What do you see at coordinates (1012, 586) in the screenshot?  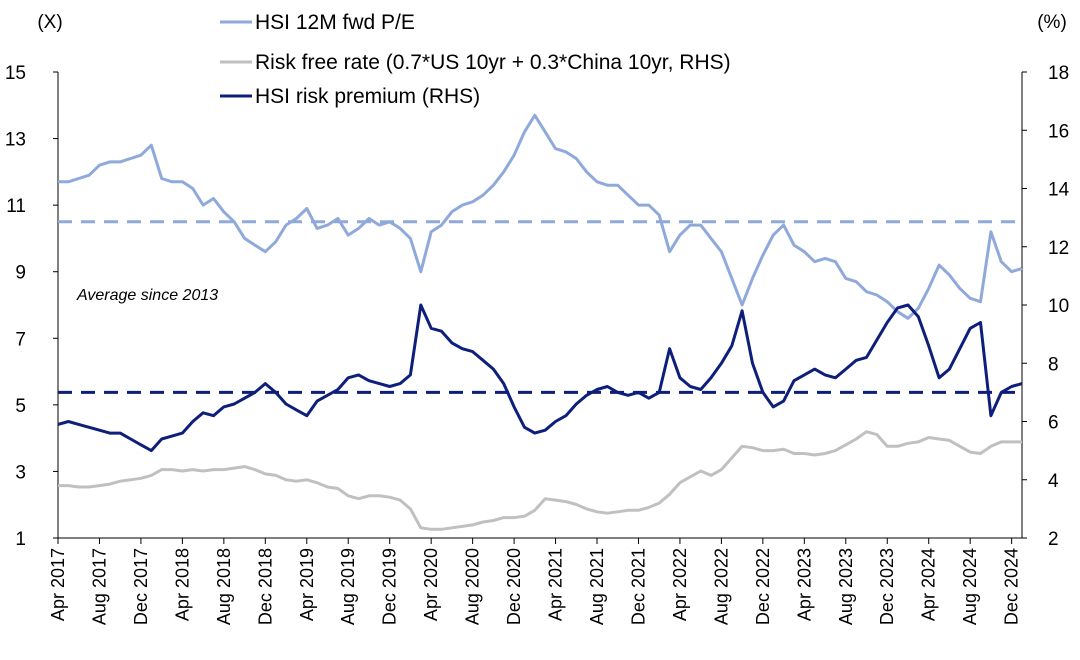 I see `x-tick-label: Dec 2024` at bounding box center [1012, 586].